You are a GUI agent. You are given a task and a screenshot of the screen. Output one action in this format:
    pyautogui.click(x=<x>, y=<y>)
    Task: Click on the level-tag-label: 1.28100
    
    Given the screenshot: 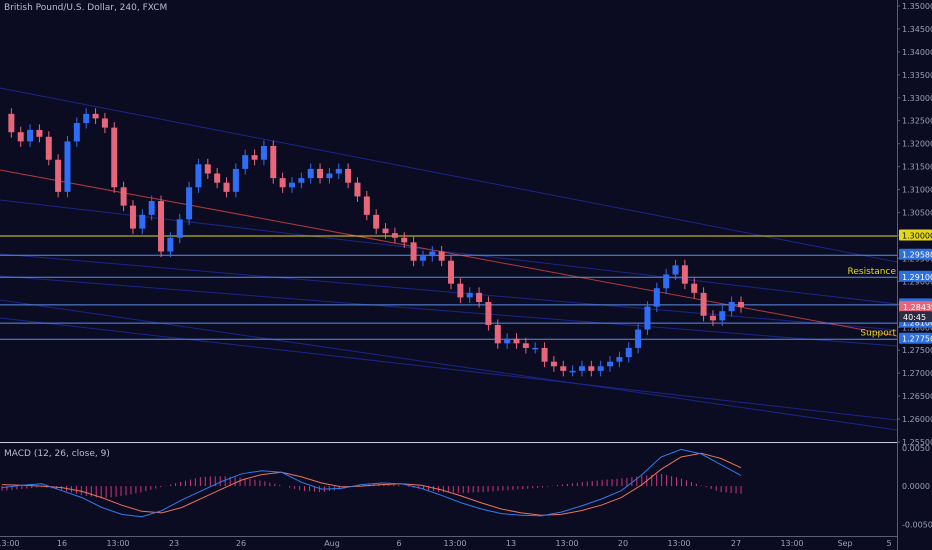 What is the action you would take?
    pyautogui.click(x=917, y=323)
    